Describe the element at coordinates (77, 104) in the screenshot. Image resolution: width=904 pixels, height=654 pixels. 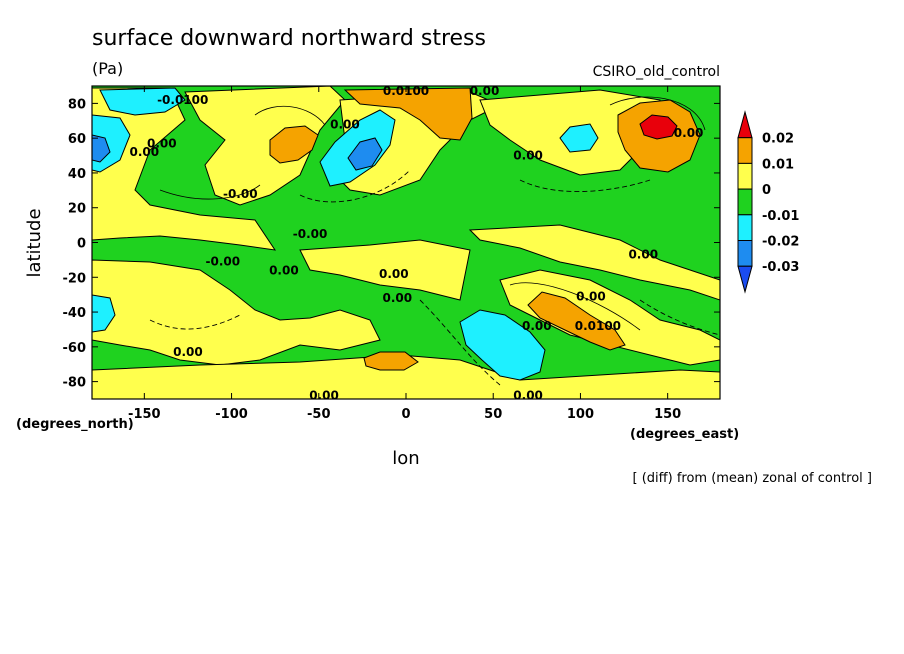
I see `y-tick-label: 80` at that location.